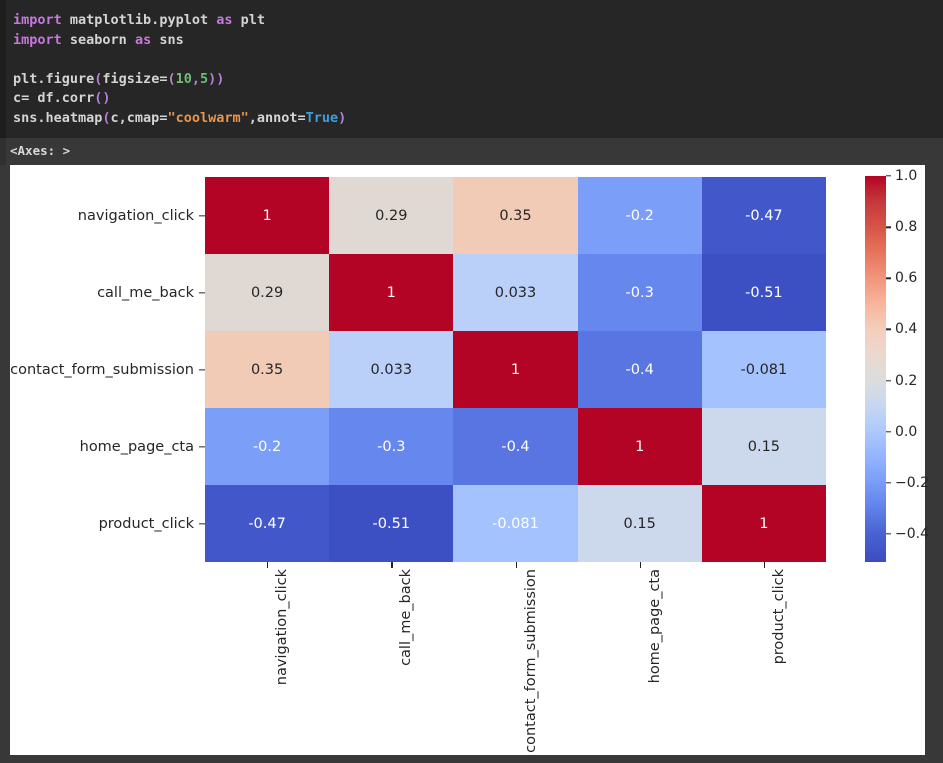 The width and height of the screenshot is (943, 763). Describe the element at coordinates (195, 78) in the screenshot. I see `code-token: ,` at that location.